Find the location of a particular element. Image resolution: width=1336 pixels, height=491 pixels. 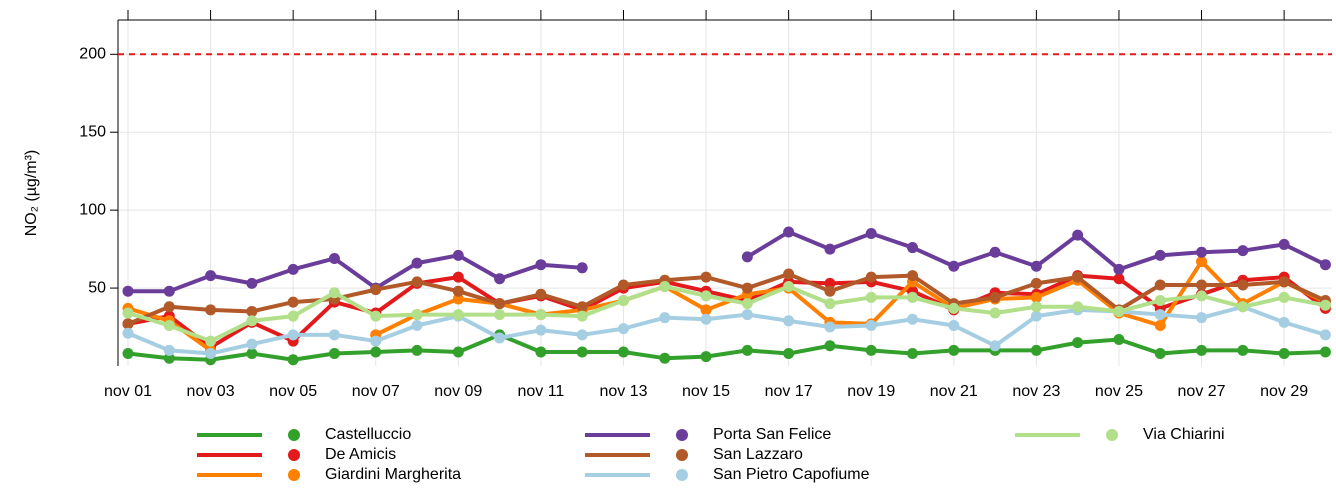

x-tick-label: nov 05 is located at coordinates (293, 391).